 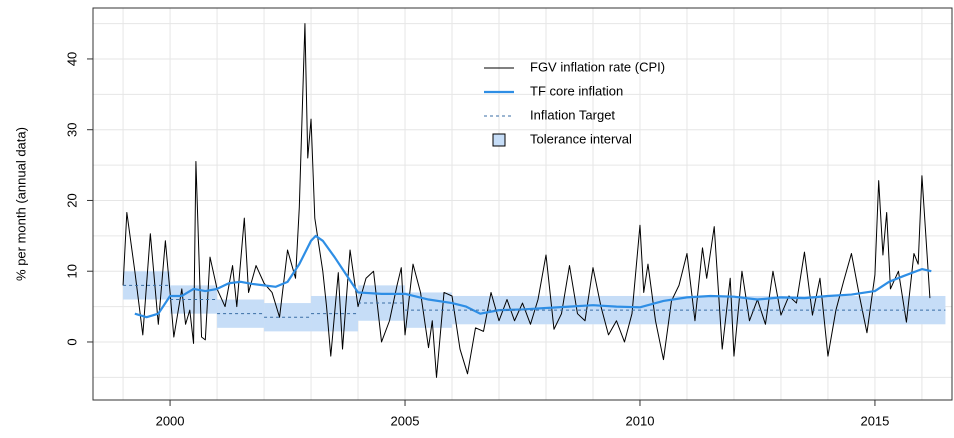 What do you see at coordinates (71, 271) in the screenshot?
I see `y-tick-label: 10` at bounding box center [71, 271].